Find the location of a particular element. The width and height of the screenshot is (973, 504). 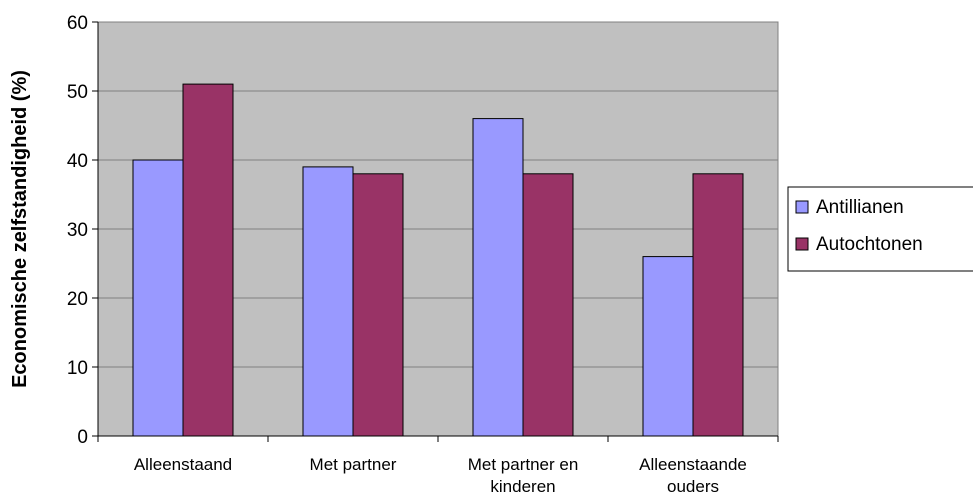

category-label: Alleenstaand is located at coordinates (183, 464).